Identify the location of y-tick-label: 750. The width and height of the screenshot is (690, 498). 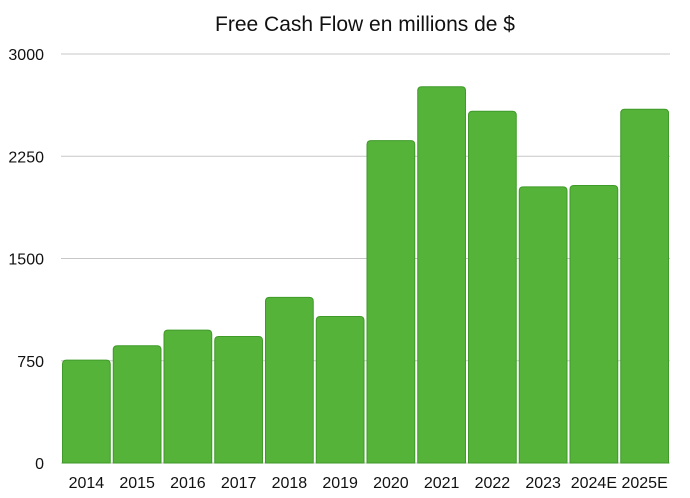
(30, 362).